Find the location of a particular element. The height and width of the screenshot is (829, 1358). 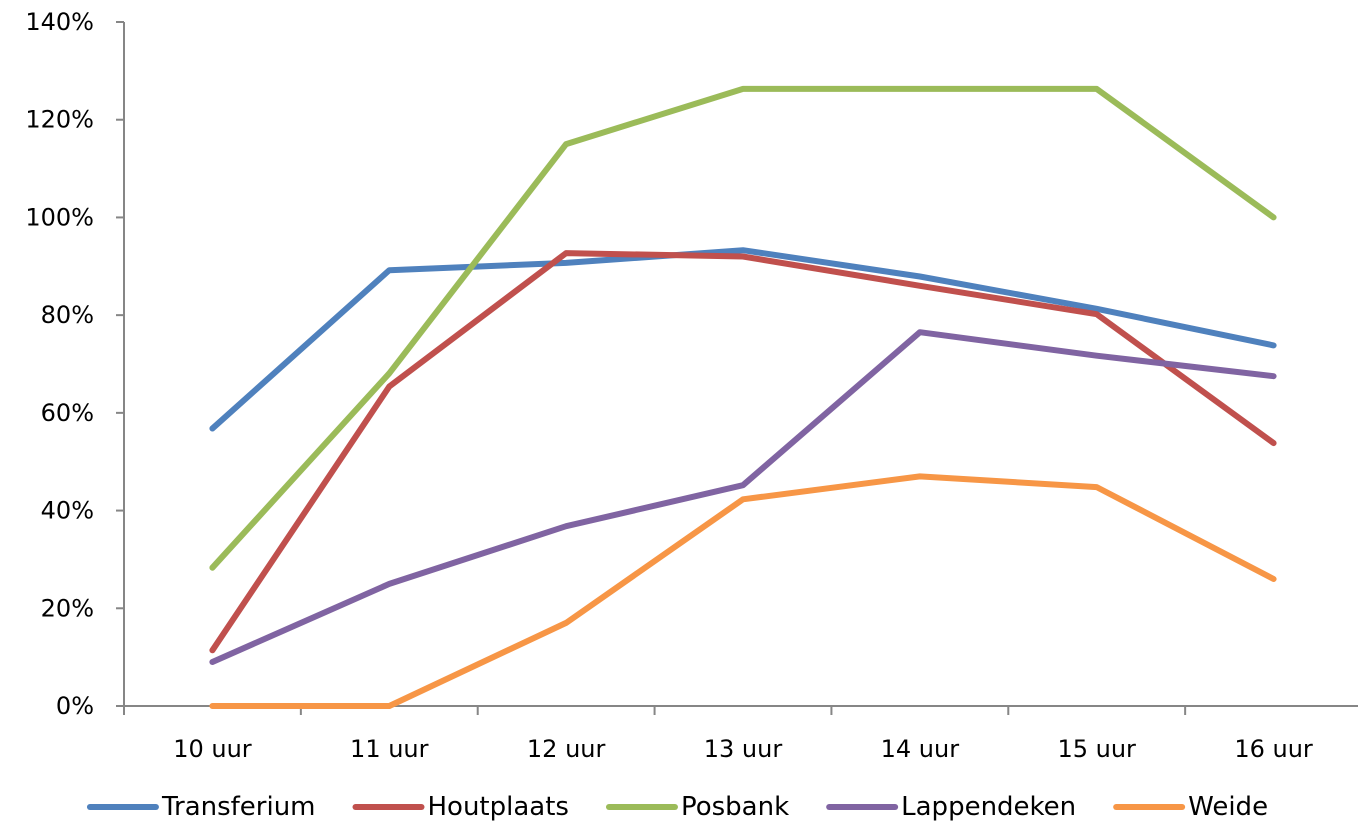

y-tick-label: 40% is located at coordinates (67, 511).